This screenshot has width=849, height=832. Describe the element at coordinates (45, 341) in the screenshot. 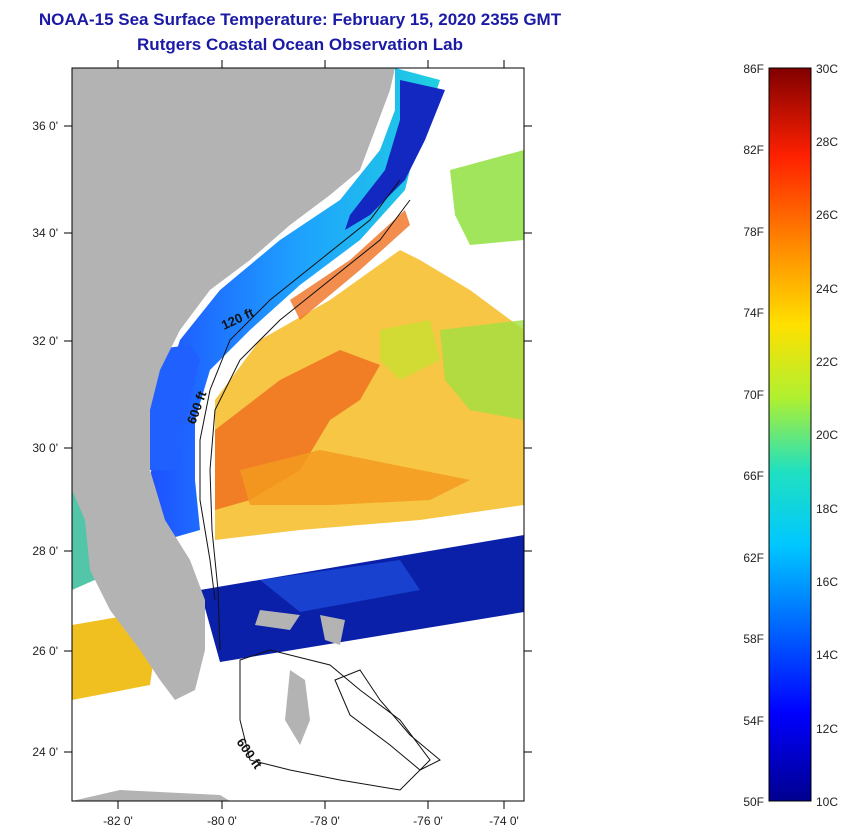

I see `lat-label: 32 0'` at that location.